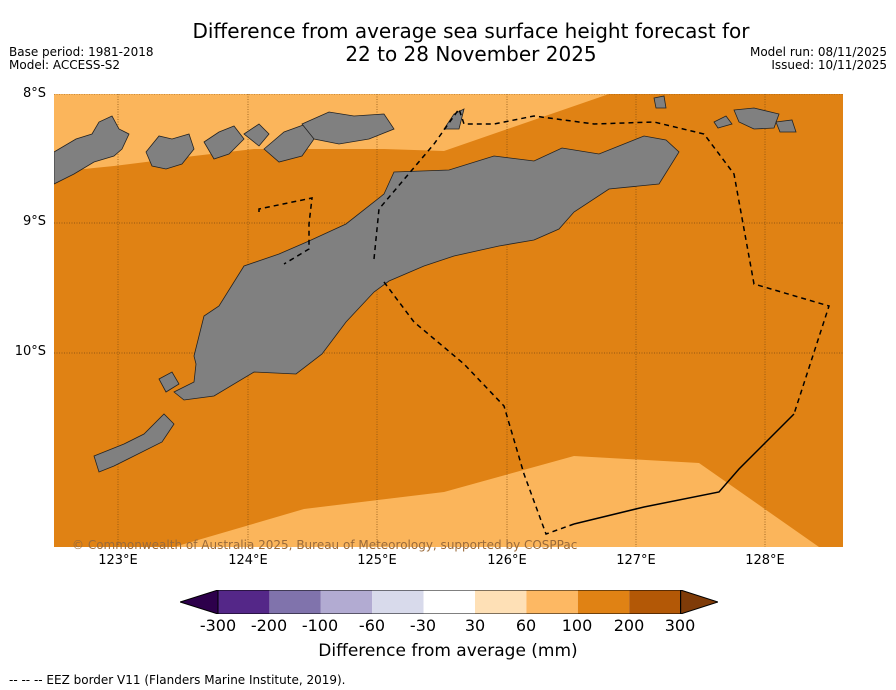 The image size is (896, 690). What do you see at coordinates (81, 52) in the screenshot?
I see `base-period: Base period: 1981-2018` at bounding box center [81, 52].